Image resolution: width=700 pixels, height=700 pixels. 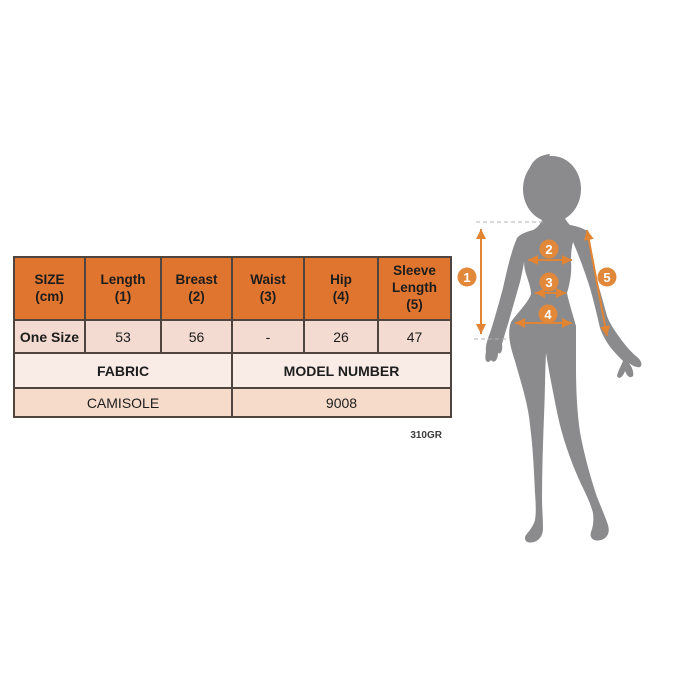 I want to click on header-size: SIZE (cm), so click(x=49, y=288).